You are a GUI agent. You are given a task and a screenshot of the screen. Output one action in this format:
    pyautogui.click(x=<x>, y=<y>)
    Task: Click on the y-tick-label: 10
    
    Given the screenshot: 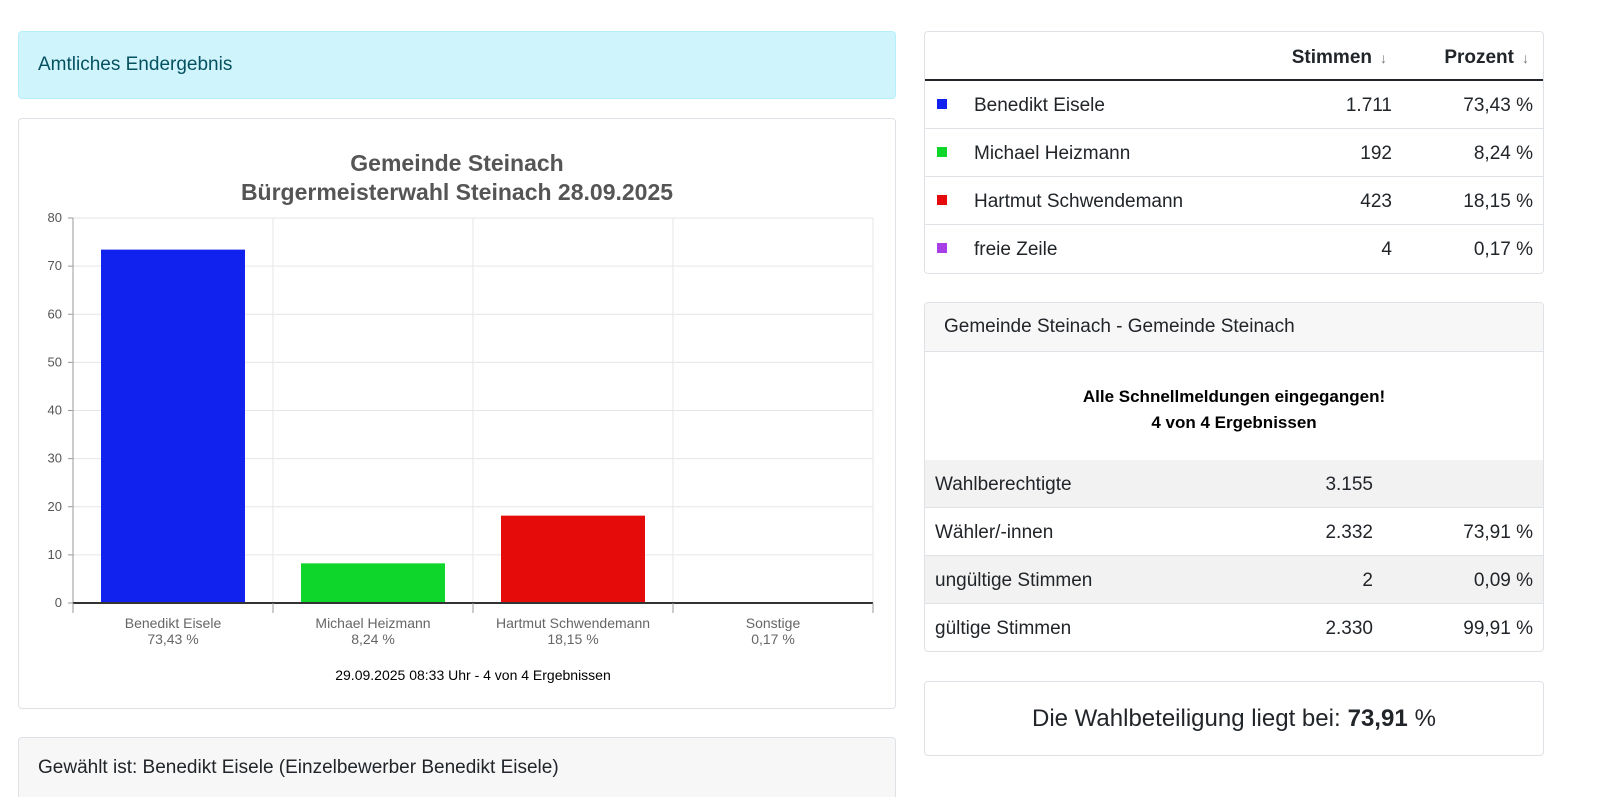 What is the action you would take?
    pyautogui.click(x=55, y=554)
    